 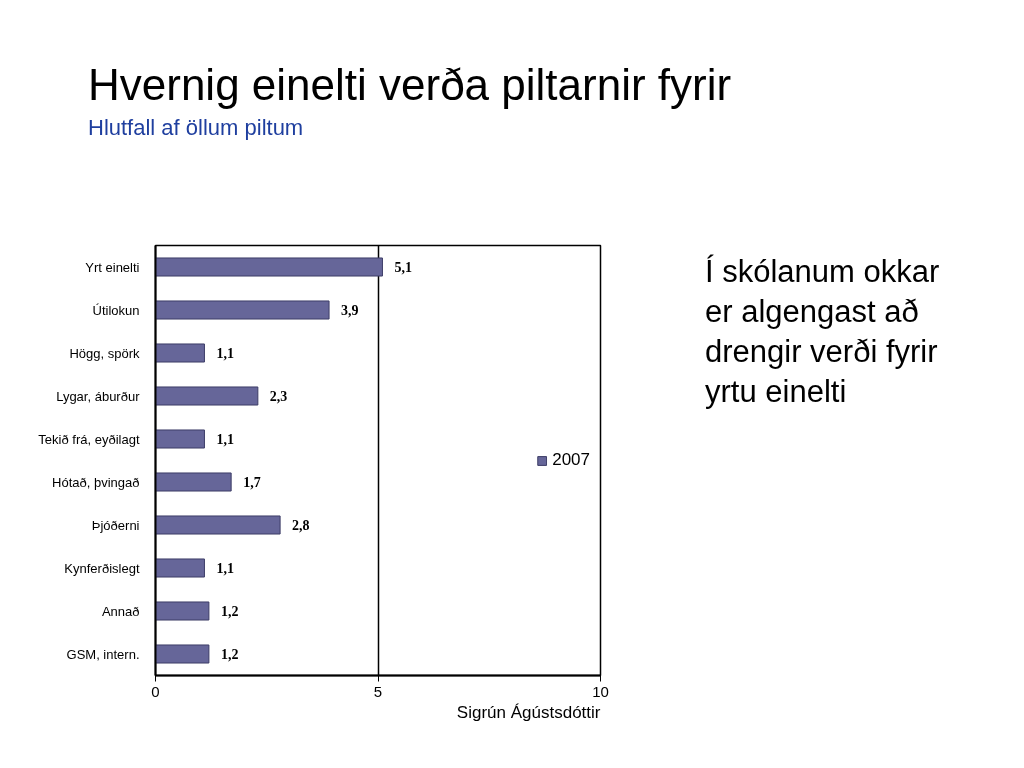 I want to click on x-tick-label: 5, so click(x=378, y=691).